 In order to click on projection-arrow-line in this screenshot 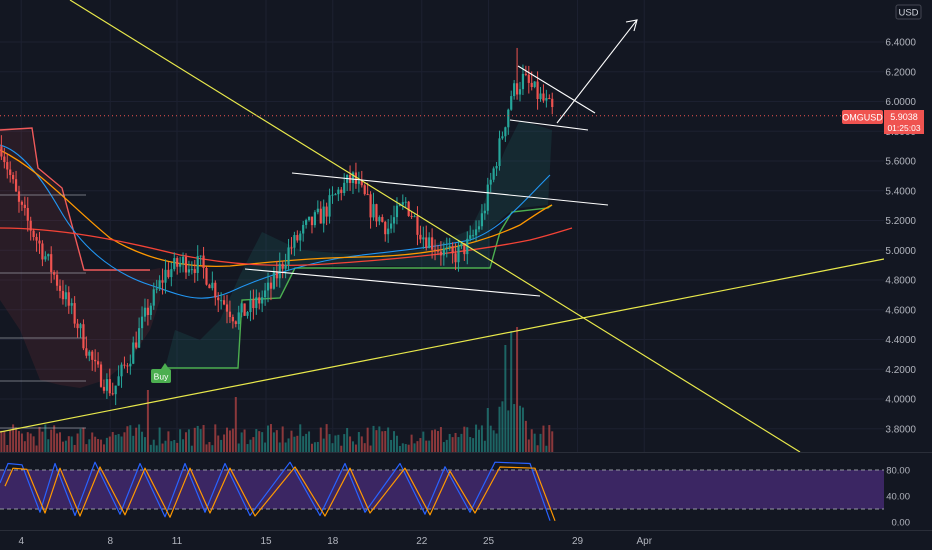, I will do `click(597, 71)`.